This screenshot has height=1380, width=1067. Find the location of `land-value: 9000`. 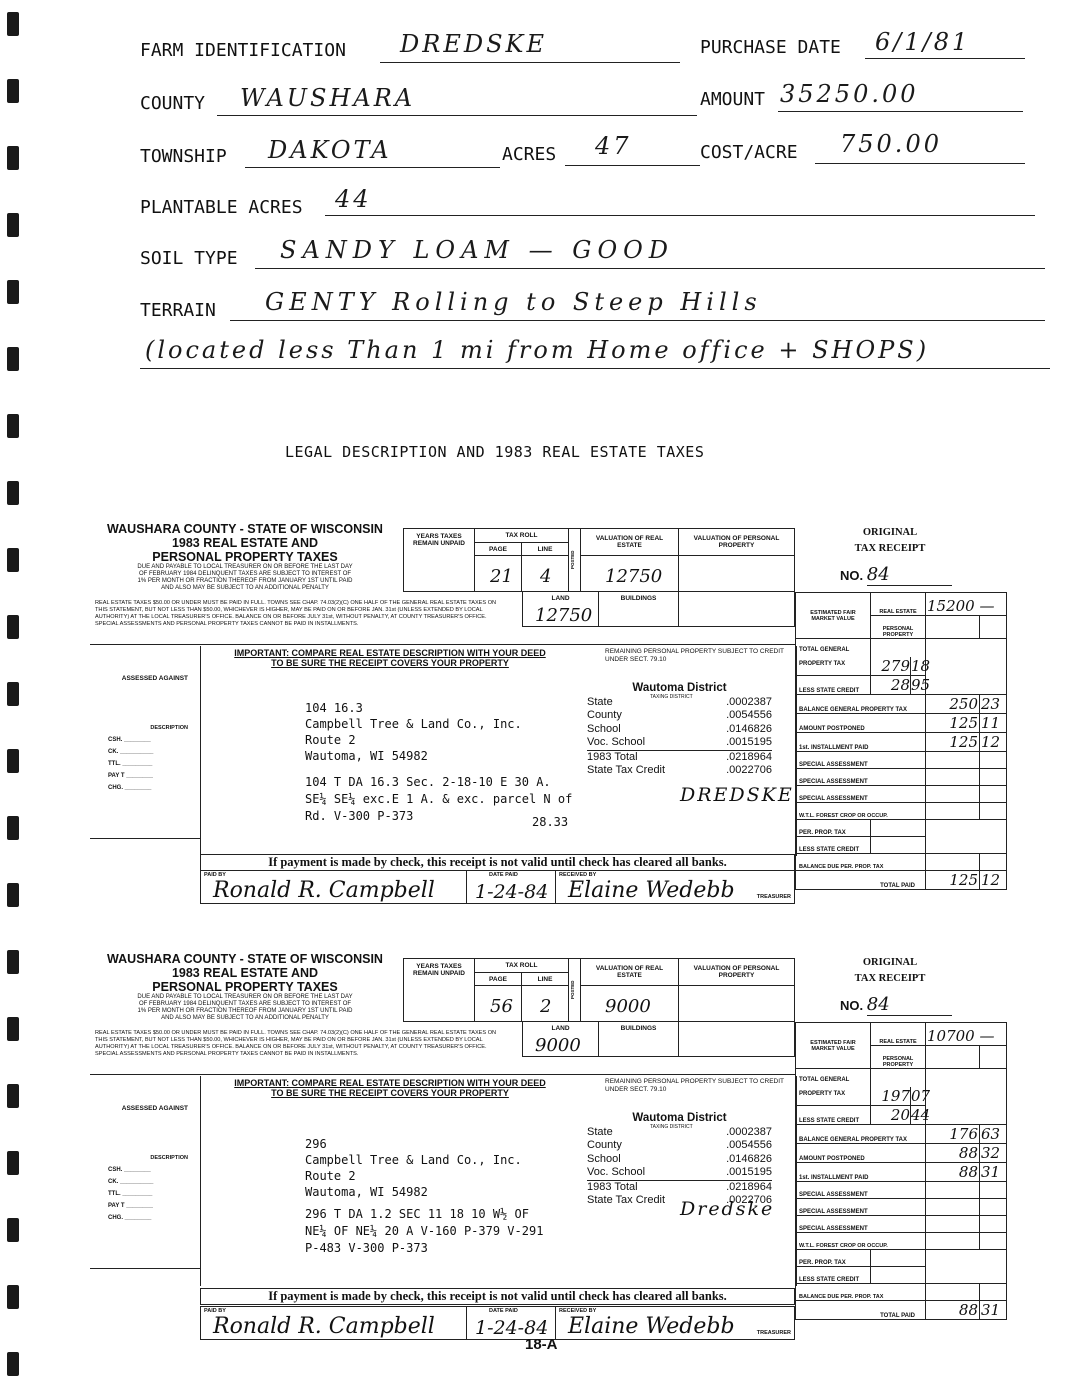

land-value: 9000 is located at coordinates (558, 1045).